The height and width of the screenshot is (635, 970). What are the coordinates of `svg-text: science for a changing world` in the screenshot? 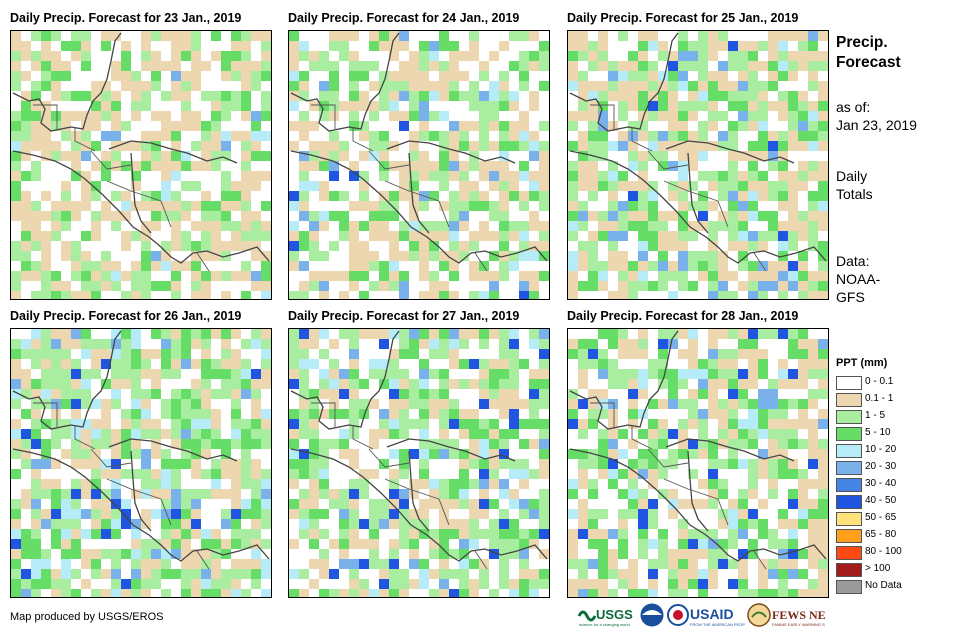 It's located at (604, 624).